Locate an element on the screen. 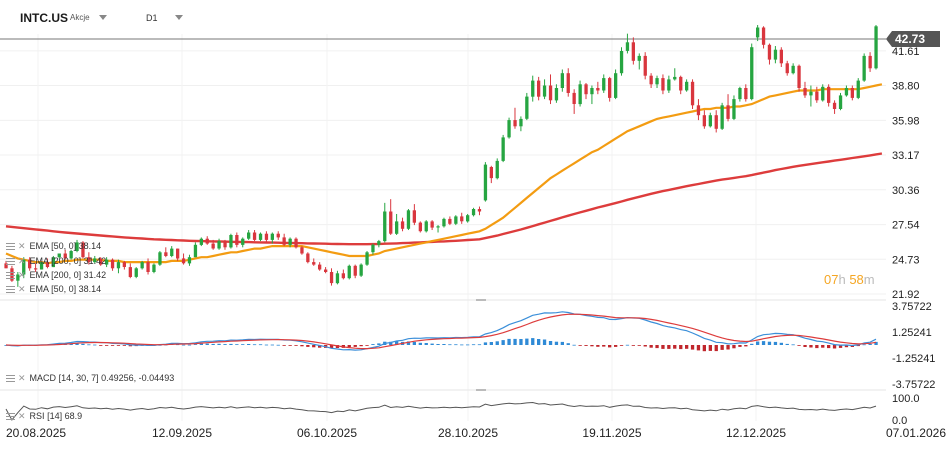 This screenshot has width=951, height=449. macd-line is located at coordinates (441, 331).